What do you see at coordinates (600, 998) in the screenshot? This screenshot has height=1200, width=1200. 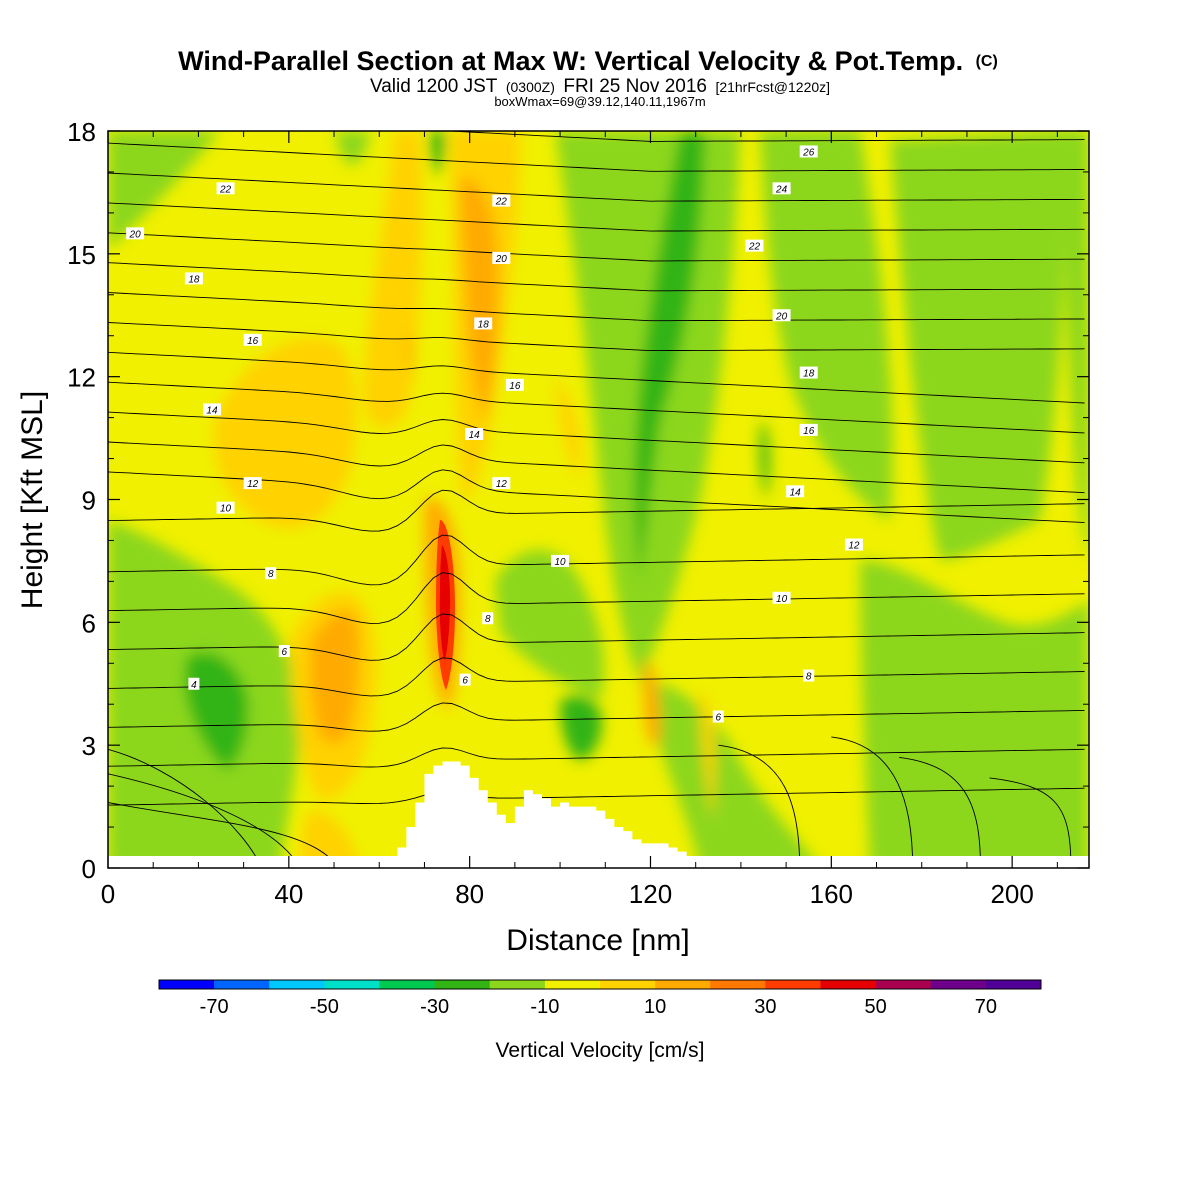 I see `colorbar: -70 -50 -30 -10 10 30 50 70` at bounding box center [600, 998].